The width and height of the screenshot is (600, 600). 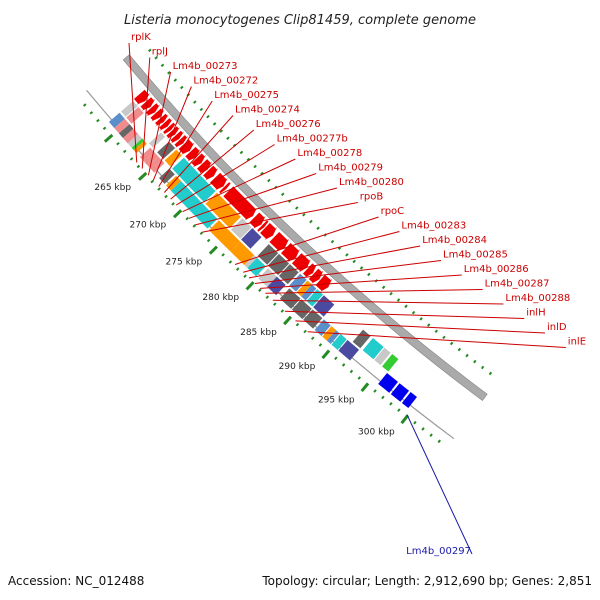 I want to click on gene-label: Lm4b_00274, so click(x=267, y=110).